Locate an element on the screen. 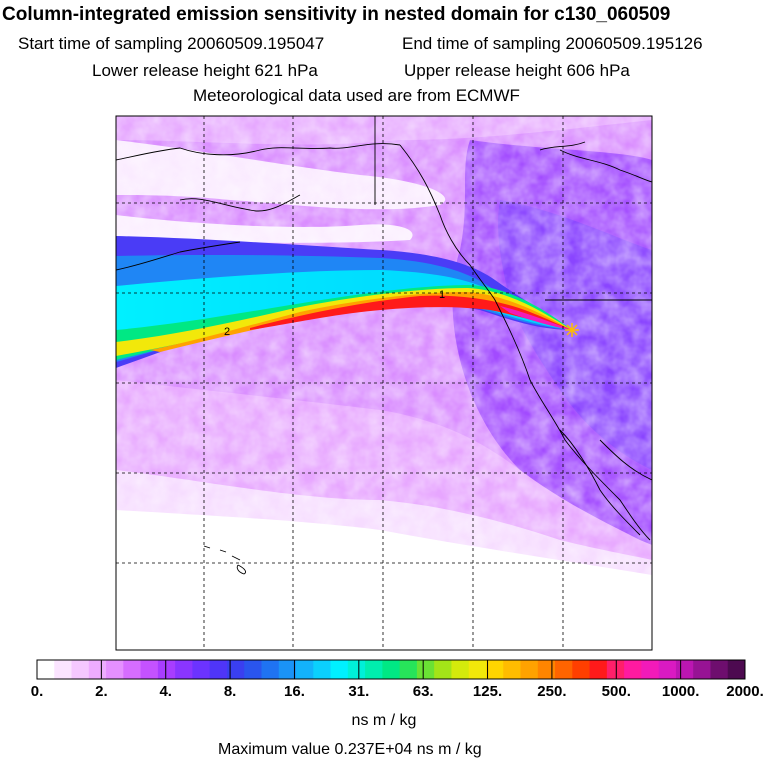  plume-yellow is located at coordinates (344, 322).